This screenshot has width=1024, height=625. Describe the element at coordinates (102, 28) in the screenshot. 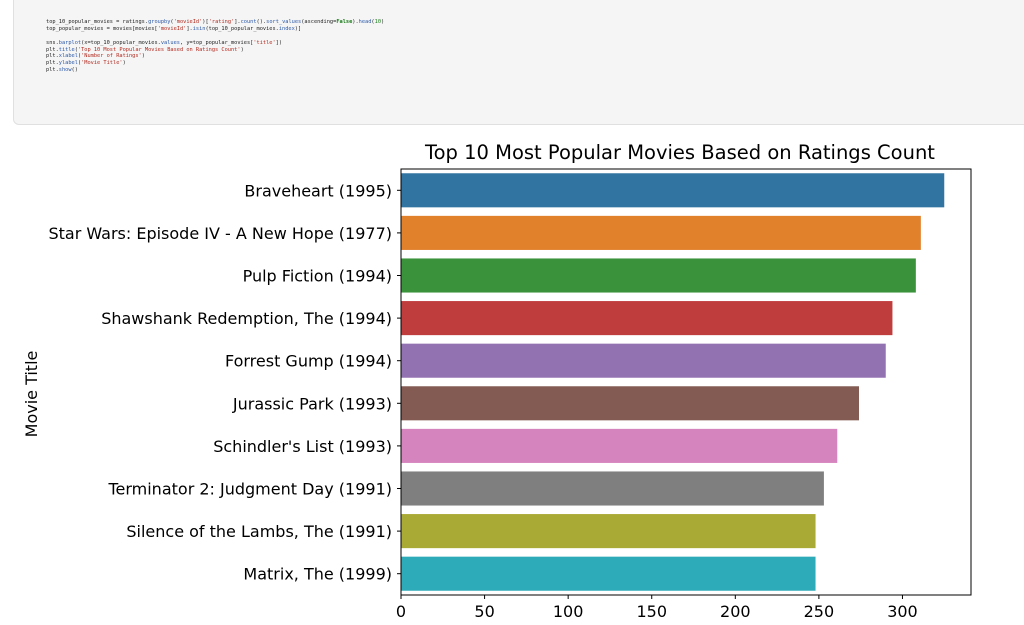

I see `code-token: top_popular_movies = movies[movies[` at that location.